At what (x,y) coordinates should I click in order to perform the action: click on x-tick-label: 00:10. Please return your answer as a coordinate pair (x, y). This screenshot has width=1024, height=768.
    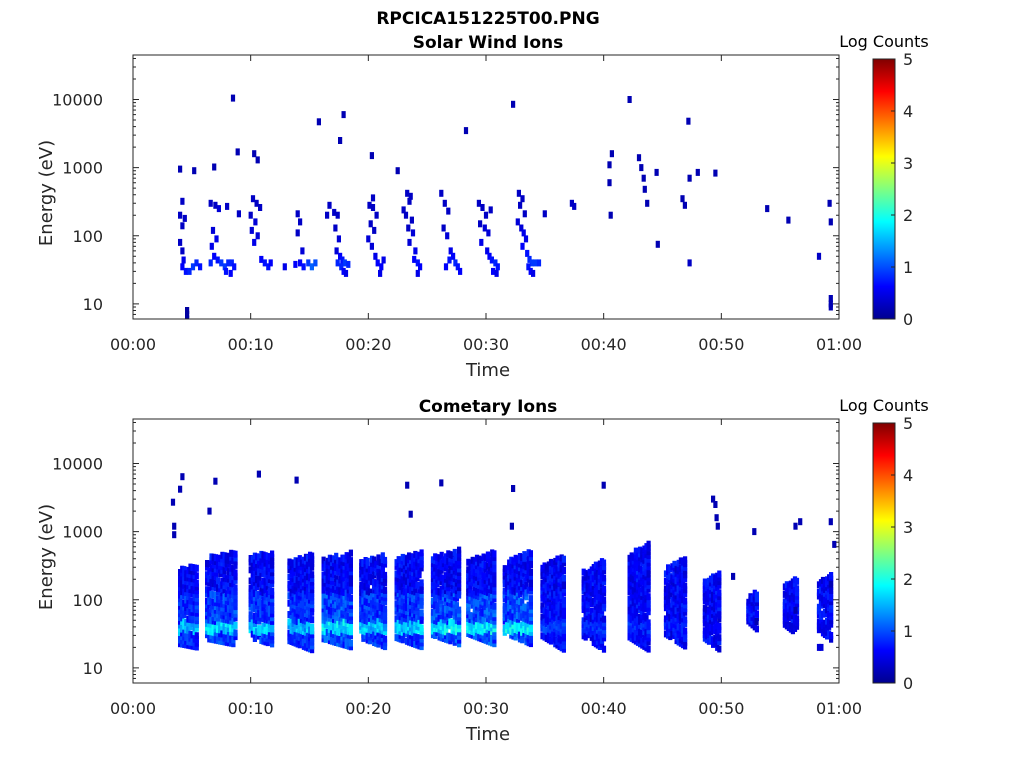
    Looking at the image, I should click on (251, 344).